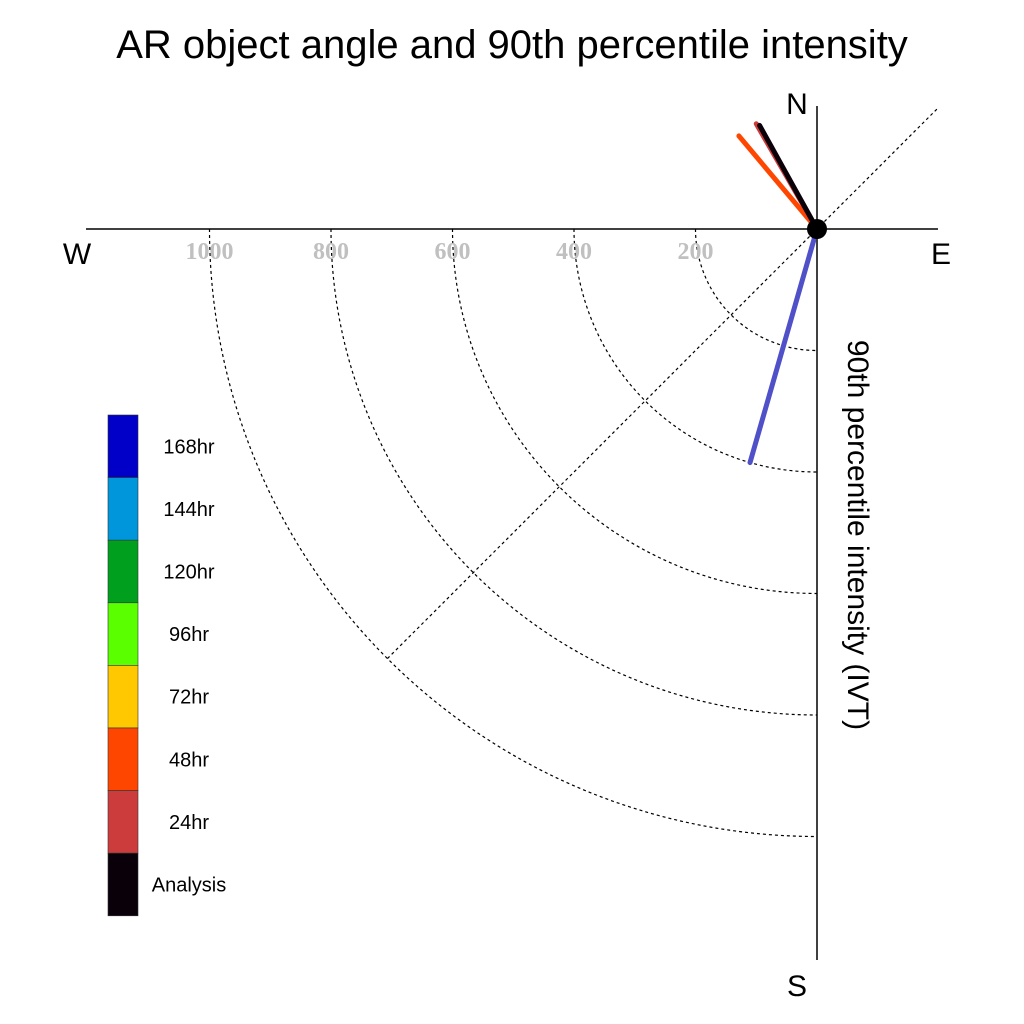  What do you see at coordinates (189, 823) in the screenshot?
I see `legend-label-24hr: 24hr` at bounding box center [189, 823].